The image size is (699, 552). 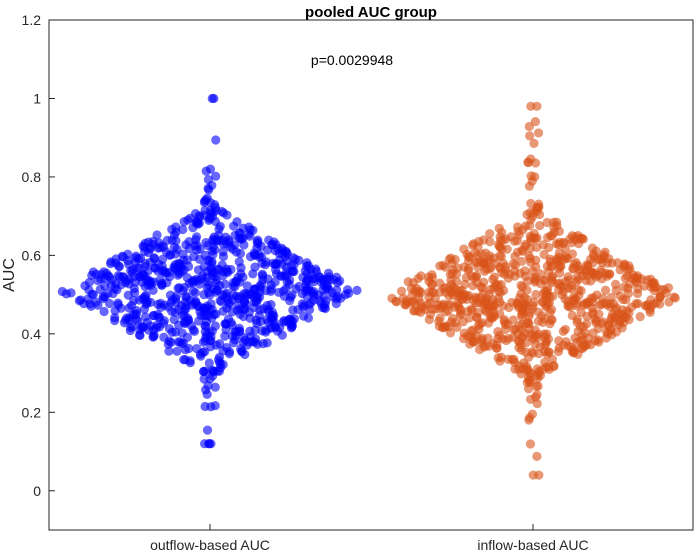 What do you see at coordinates (532, 544) in the screenshot?
I see `x-tick-label: inflow-based AUC` at bounding box center [532, 544].